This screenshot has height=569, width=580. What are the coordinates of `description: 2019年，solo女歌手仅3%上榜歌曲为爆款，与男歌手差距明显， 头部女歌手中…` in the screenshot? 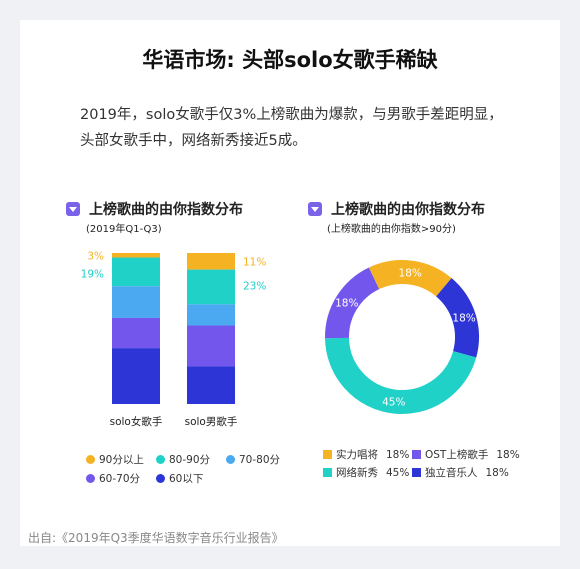 It's located at (300, 128).